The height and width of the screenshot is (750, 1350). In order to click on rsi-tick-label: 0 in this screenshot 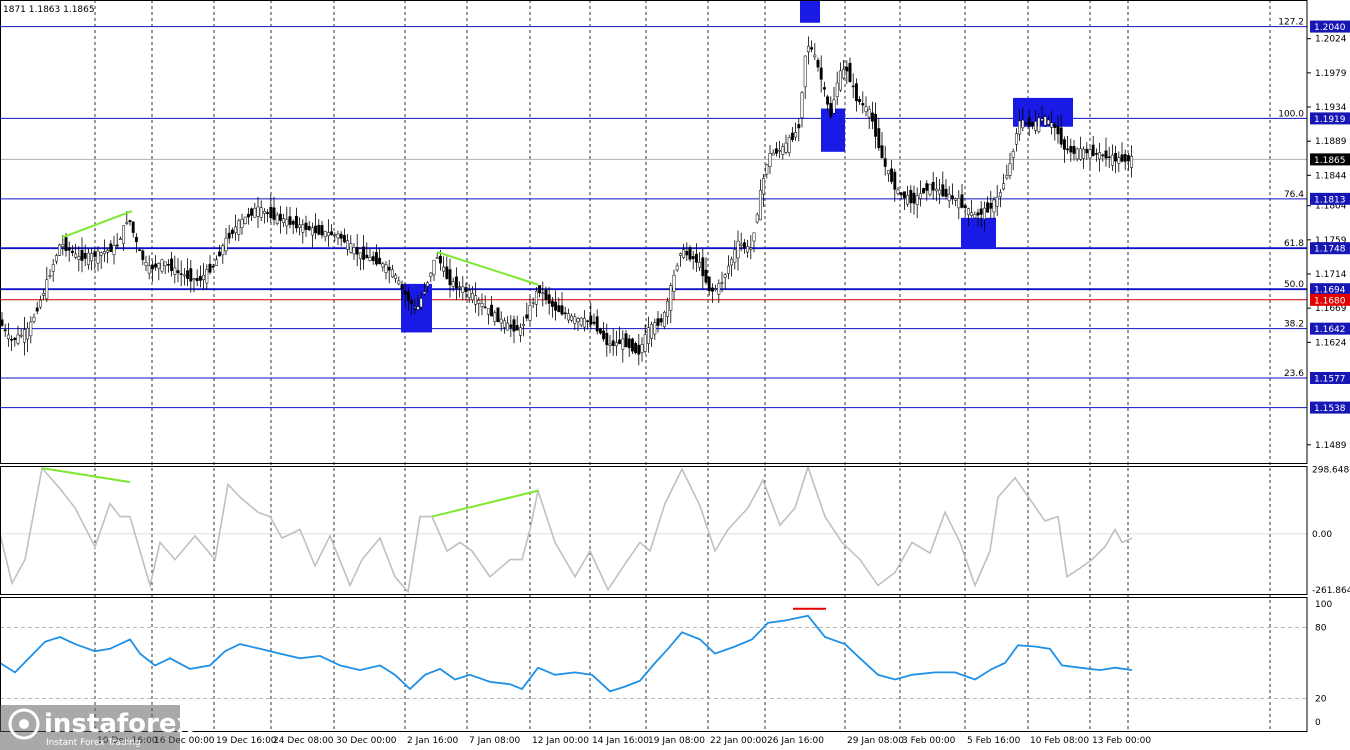, I will do `click(1318, 723)`.